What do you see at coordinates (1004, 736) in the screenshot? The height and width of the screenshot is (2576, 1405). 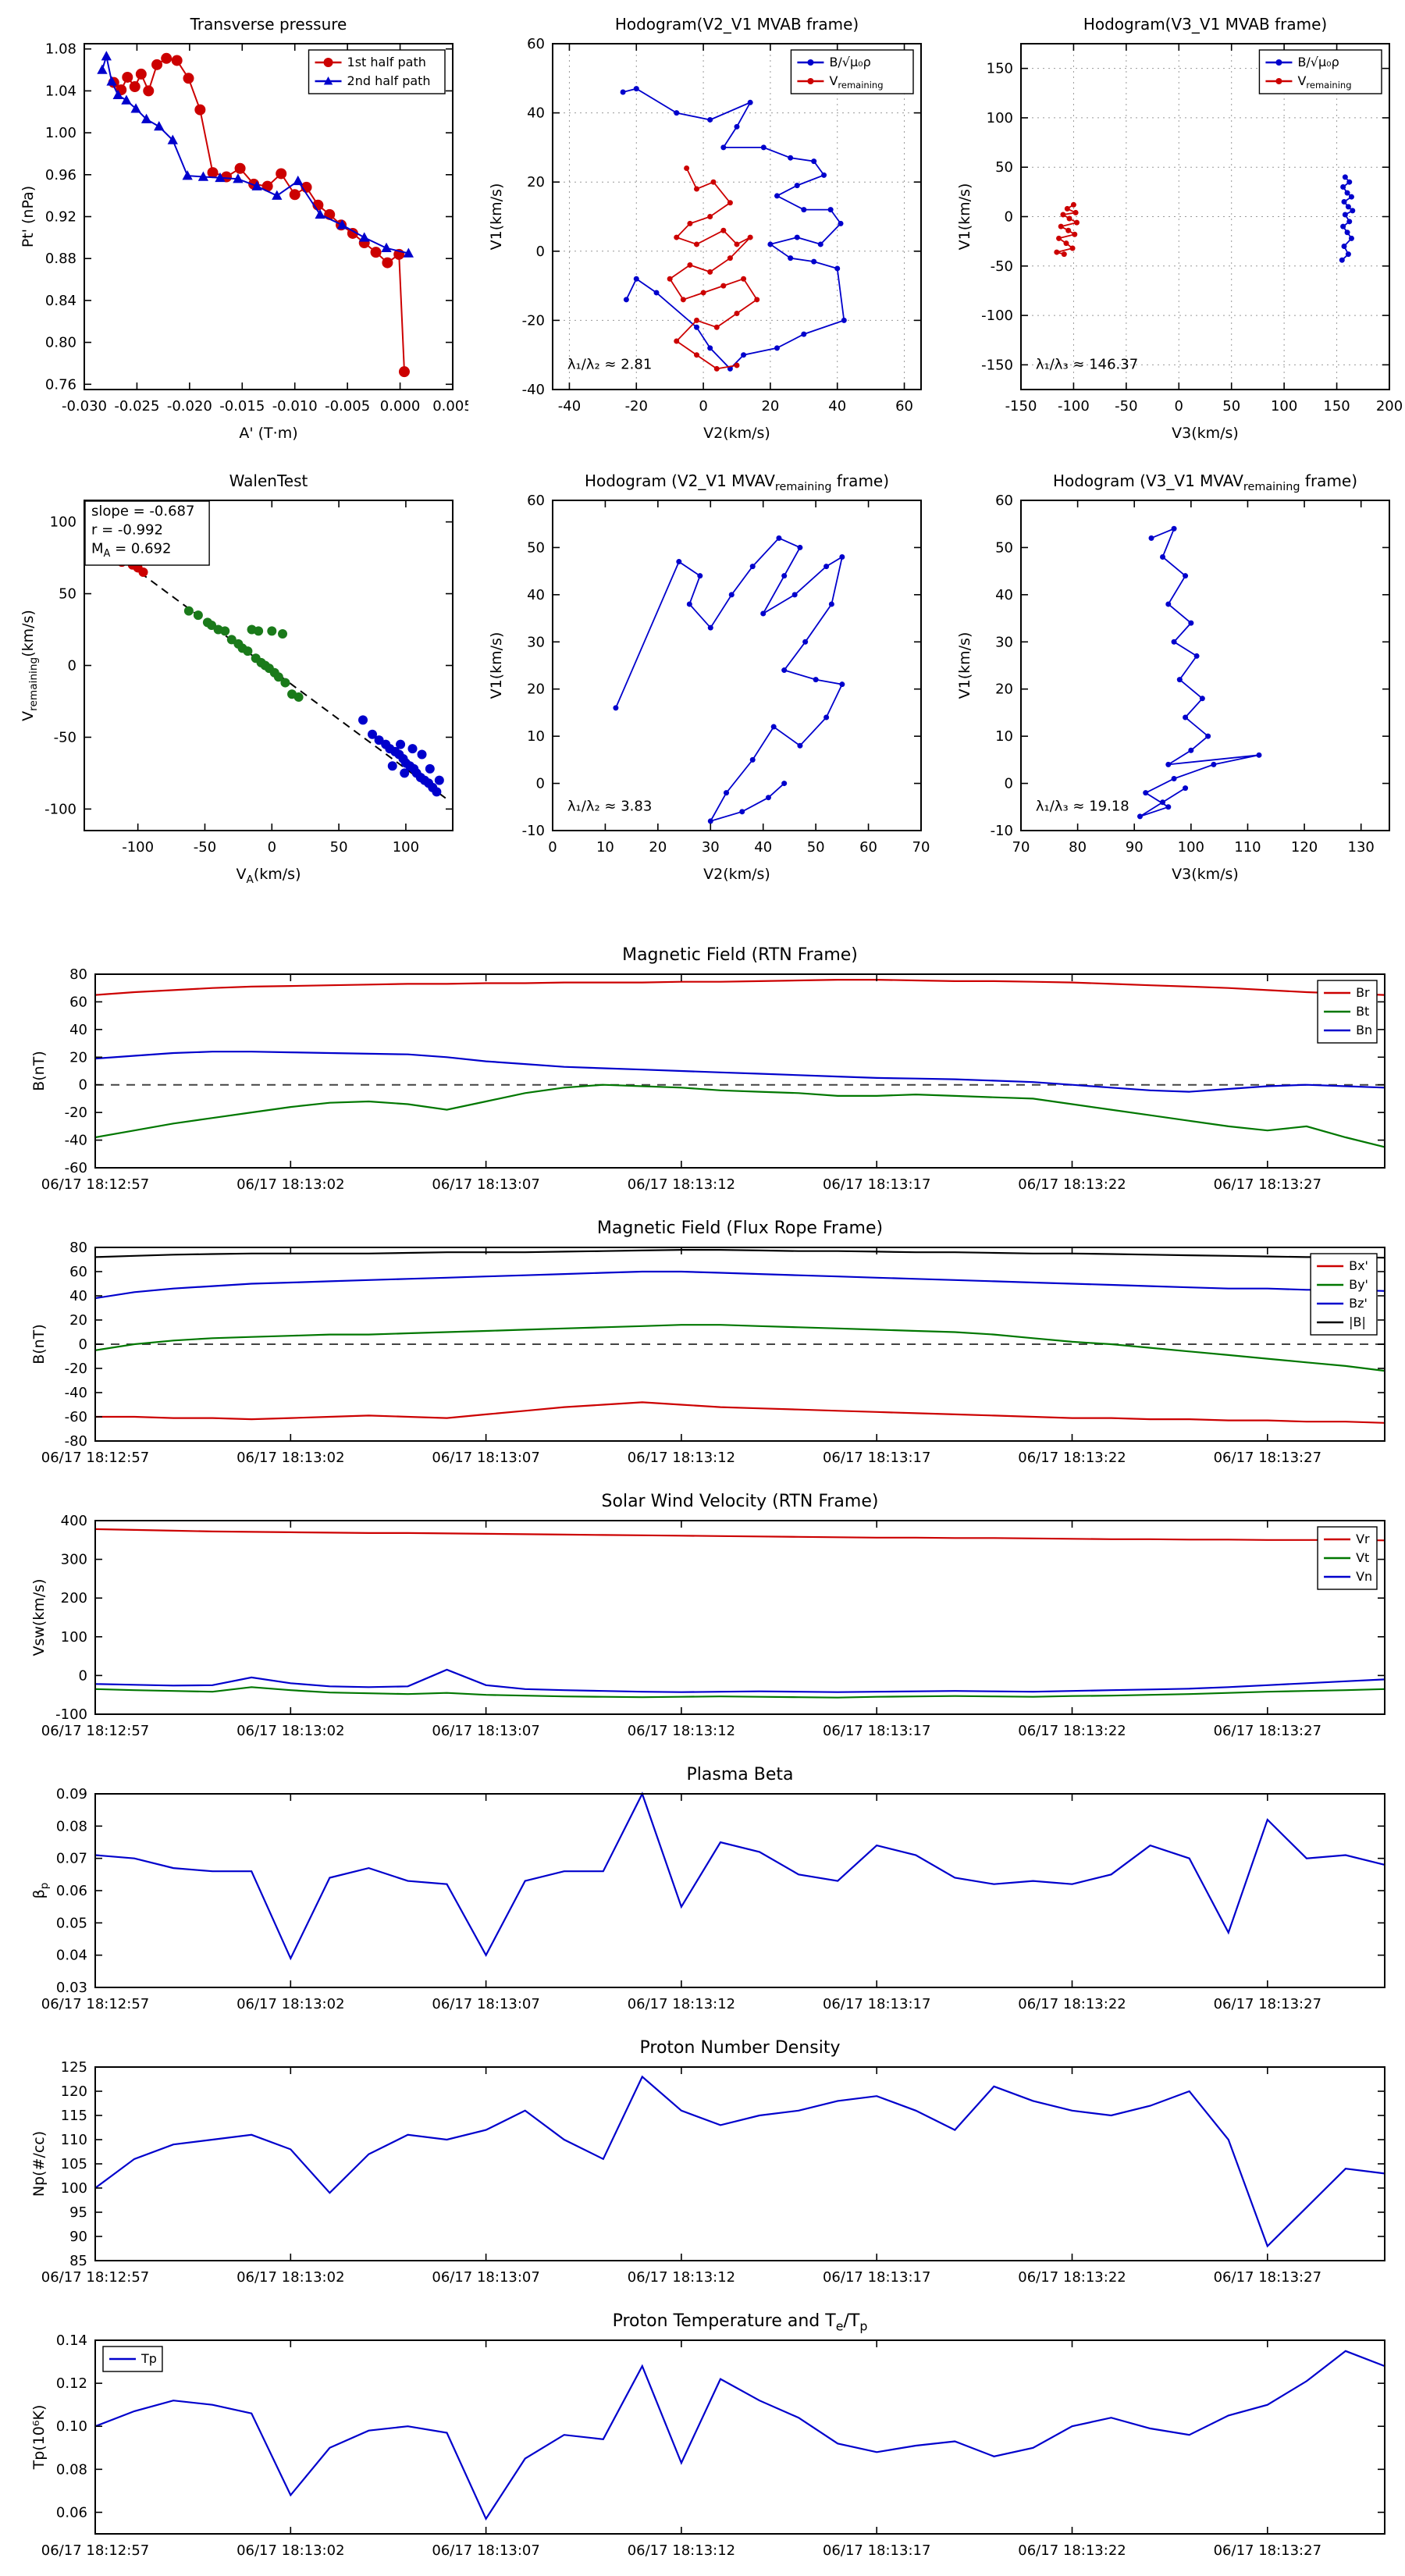 I see `svg-text: 10` at bounding box center [1004, 736].